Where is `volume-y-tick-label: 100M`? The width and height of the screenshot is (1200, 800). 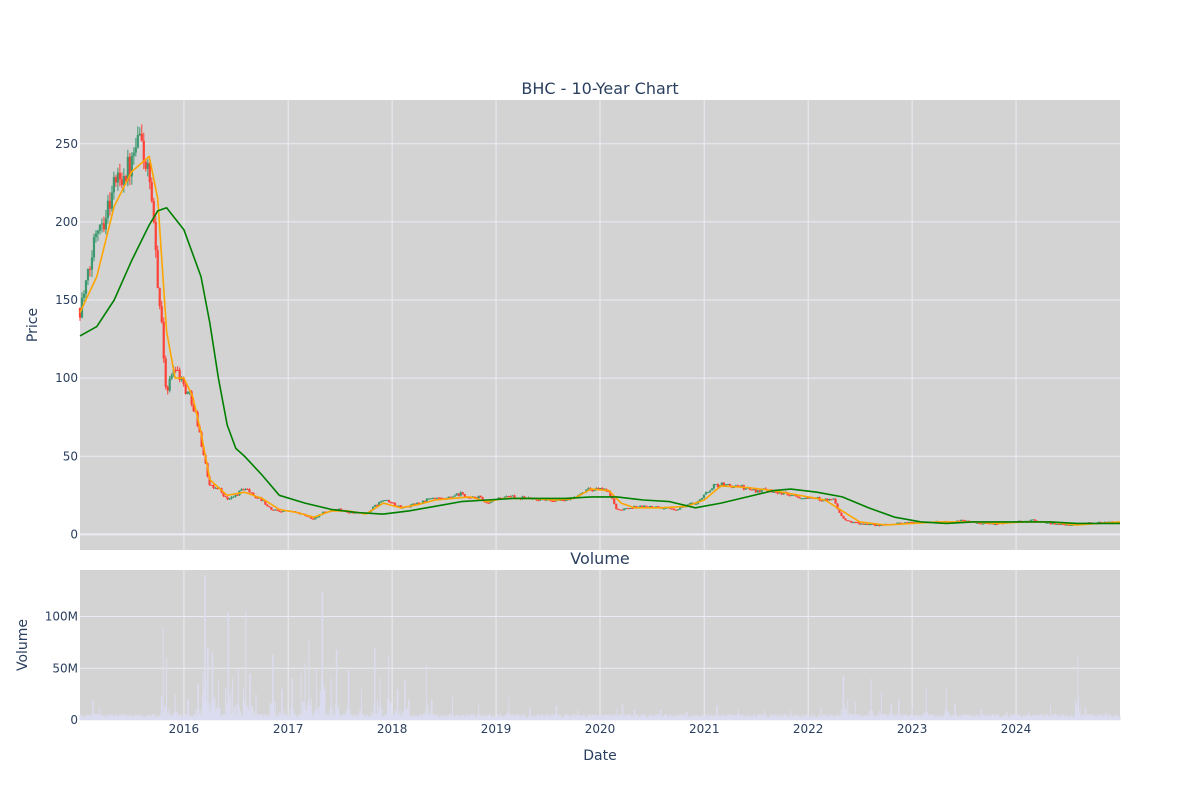 volume-y-tick-label: 100M is located at coordinates (61, 617).